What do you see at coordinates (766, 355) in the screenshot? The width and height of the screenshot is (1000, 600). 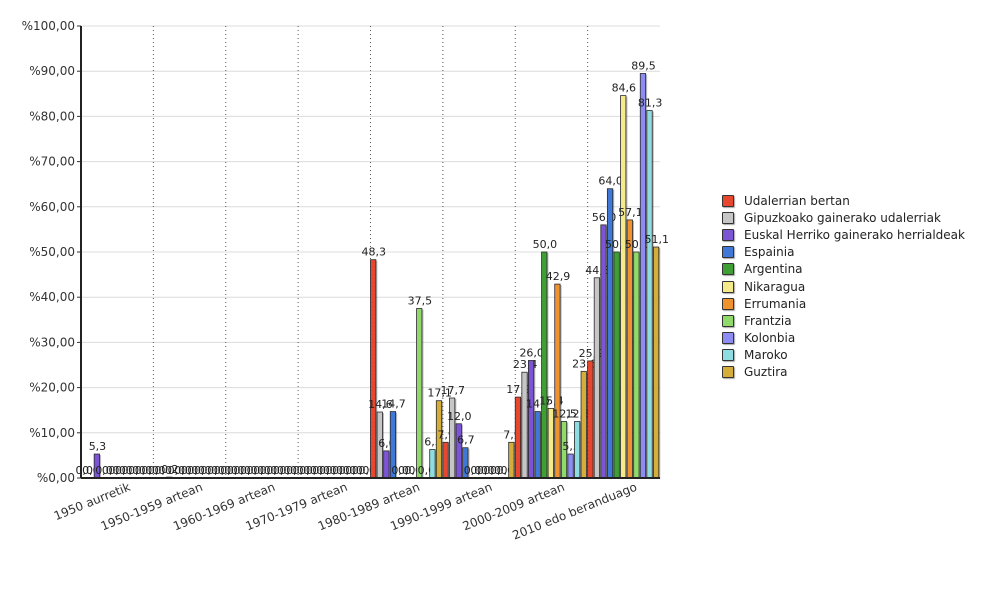 I see `legend-label: Maroko` at bounding box center [766, 355].